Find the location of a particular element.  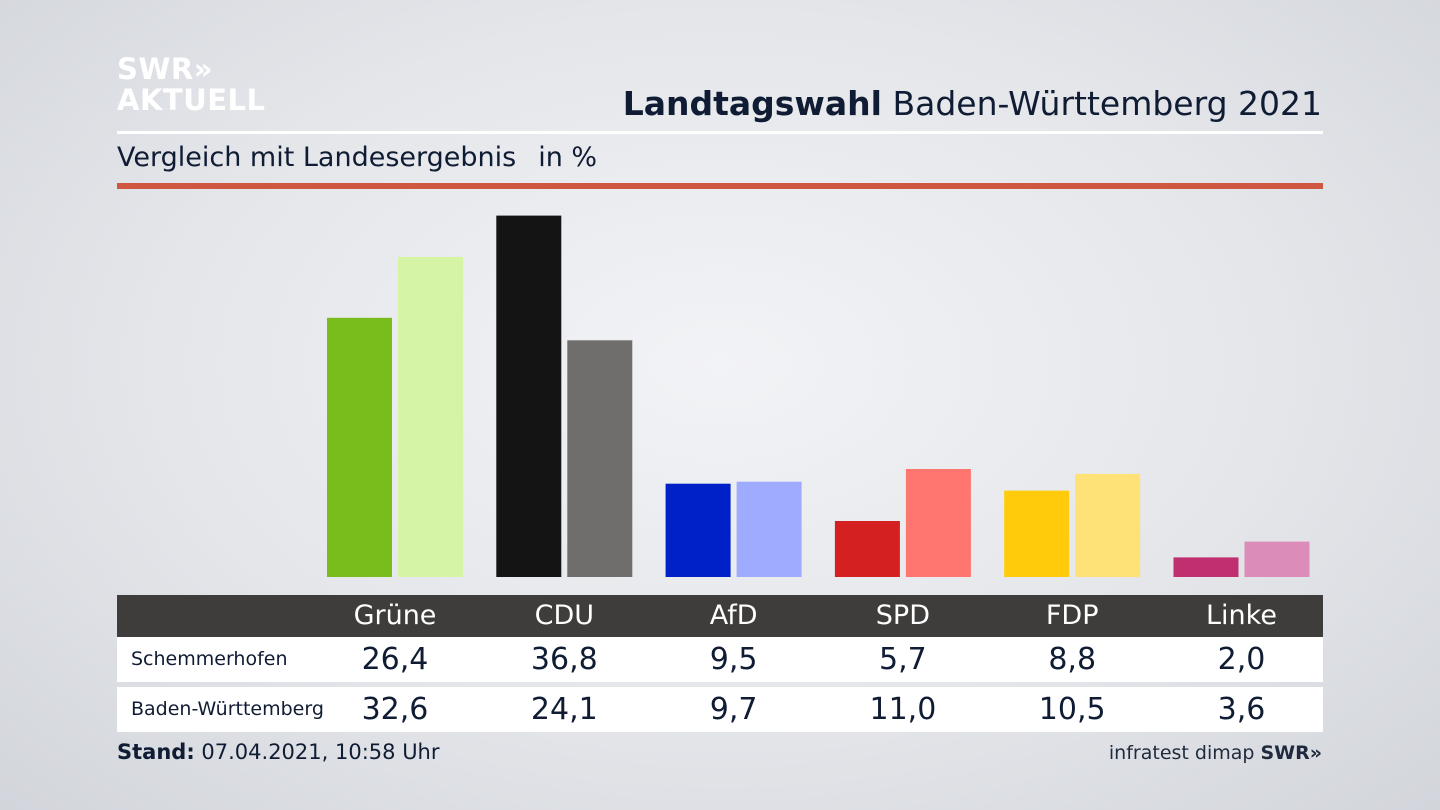

category-label: Linke is located at coordinates (1241, 615).